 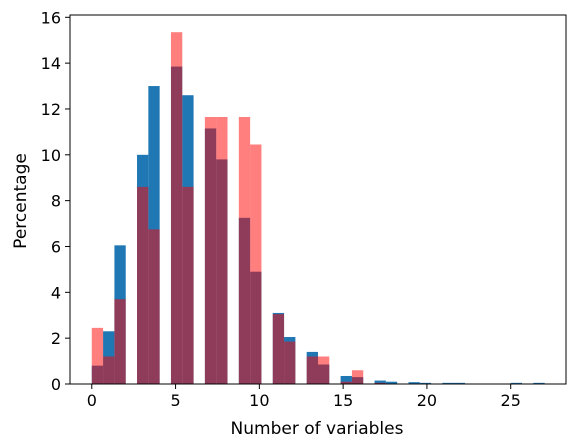 What do you see at coordinates (56, 338) in the screenshot?
I see `y-tick-label: 2` at bounding box center [56, 338].